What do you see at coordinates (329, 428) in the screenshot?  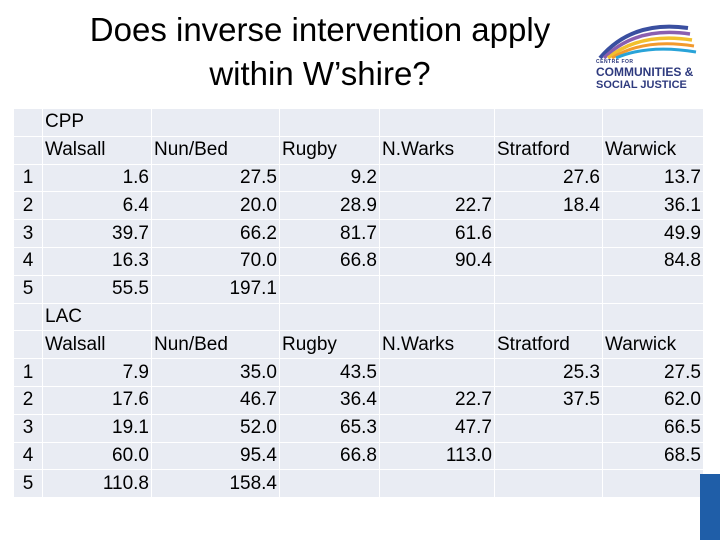 I see `table-cell: 65.3` at bounding box center [329, 428].